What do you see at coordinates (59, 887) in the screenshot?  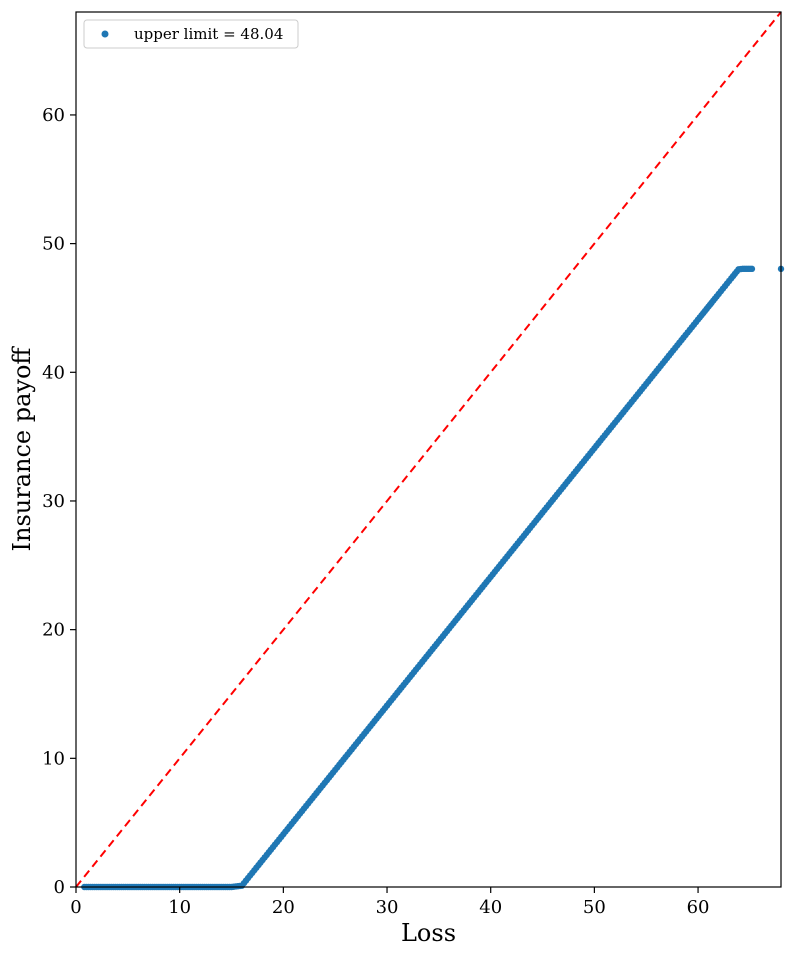 I see `y-tick-label: 0` at bounding box center [59, 887].